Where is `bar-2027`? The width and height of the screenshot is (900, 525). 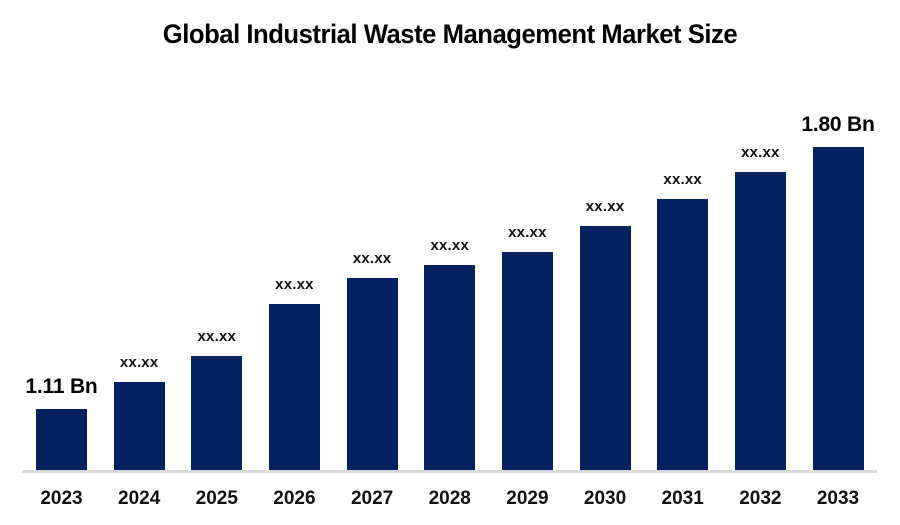
bar-2027 is located at coordinates (372, 374).